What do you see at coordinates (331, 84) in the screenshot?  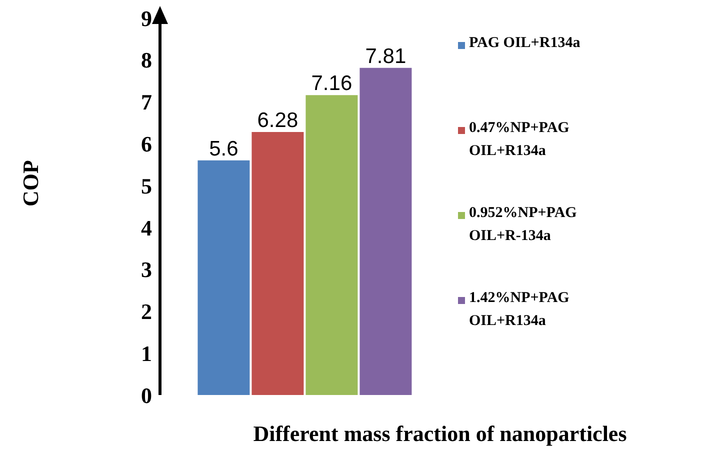 I see `data-label: 7.16` at bounding box center [331, 84].